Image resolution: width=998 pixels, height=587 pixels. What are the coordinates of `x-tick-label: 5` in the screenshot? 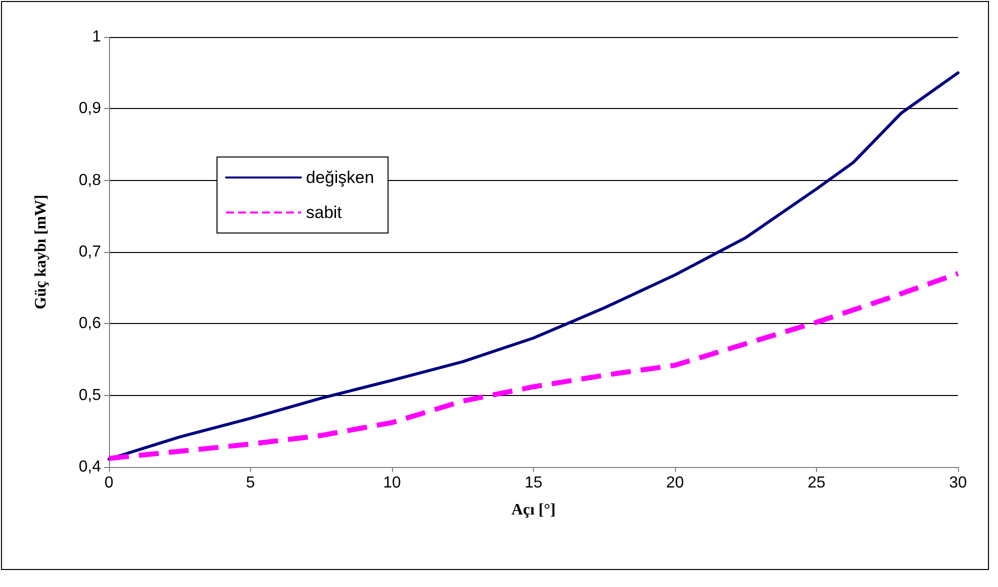 It's located at (251, 483).